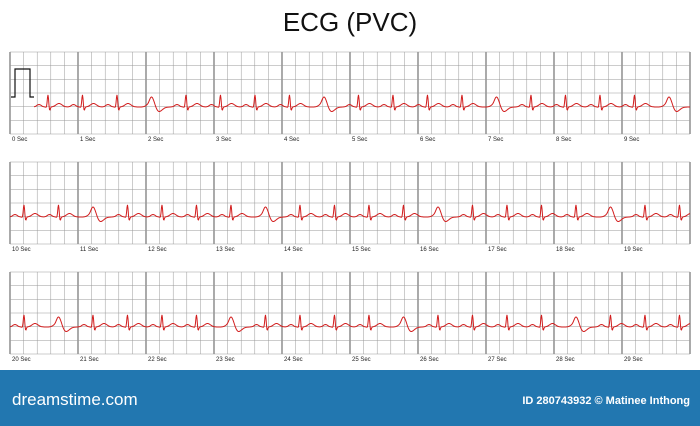 This screenshot has width=700, height=426. I want to click on time-label: 6 Sec, so click(427, 140).